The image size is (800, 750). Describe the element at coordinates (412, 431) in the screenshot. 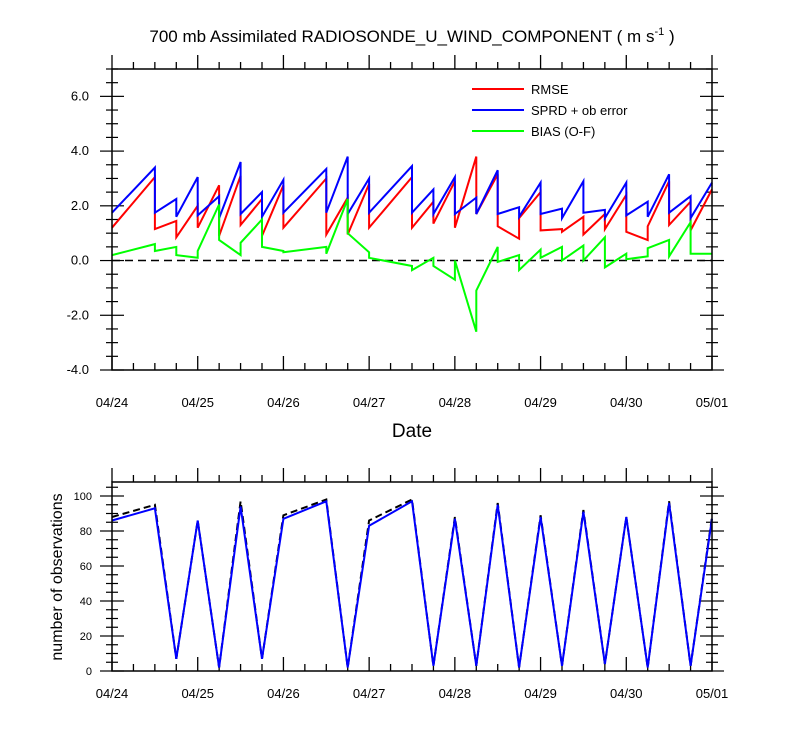

I see `x-axis-label: Date` at that location.